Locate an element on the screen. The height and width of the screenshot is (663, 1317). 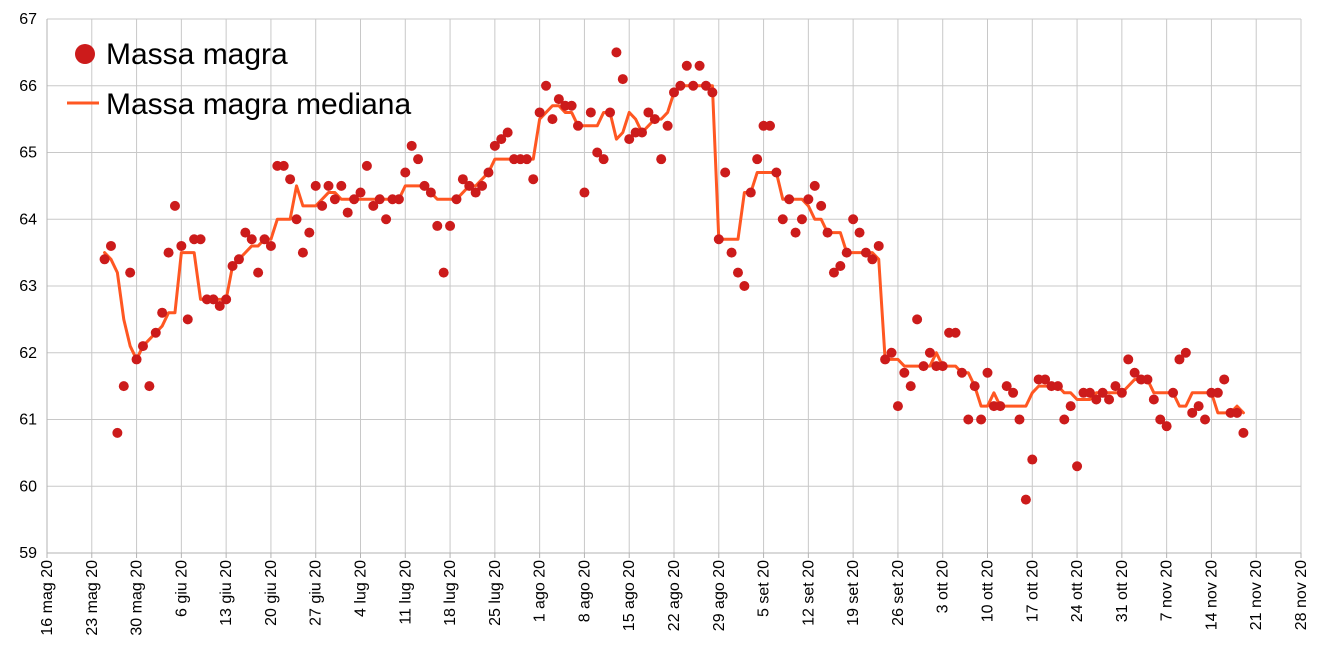
x-tick-label: 22 ago 20 is located at coordinates (674, 595).